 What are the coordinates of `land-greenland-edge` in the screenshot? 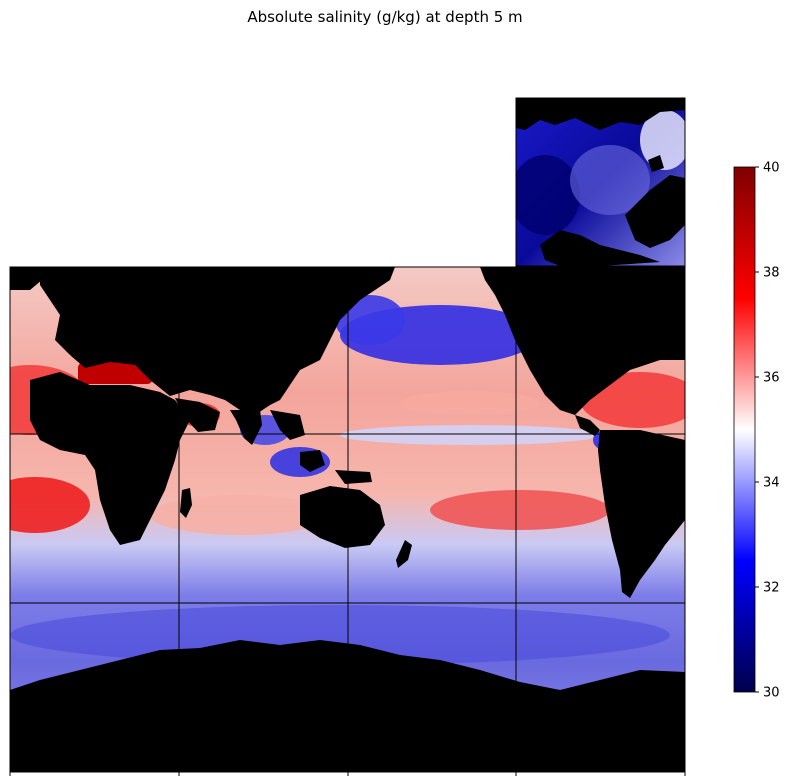 It's located at (26, 278).